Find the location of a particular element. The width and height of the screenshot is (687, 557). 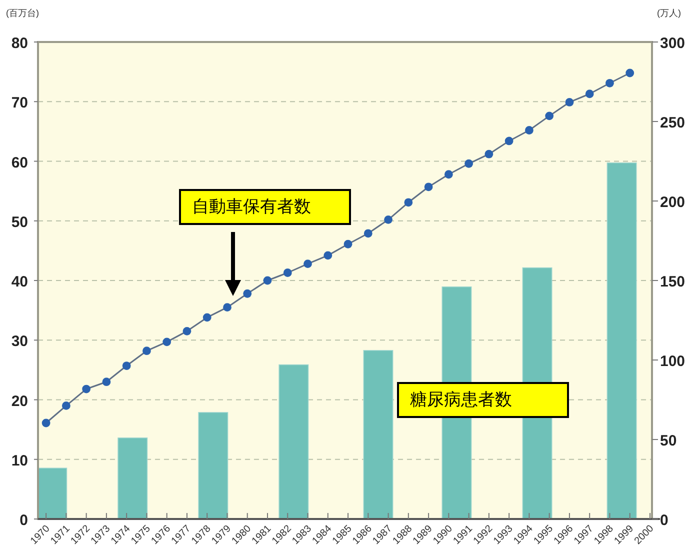

y-tick-label: 80 is located at coordinates (19, 43).